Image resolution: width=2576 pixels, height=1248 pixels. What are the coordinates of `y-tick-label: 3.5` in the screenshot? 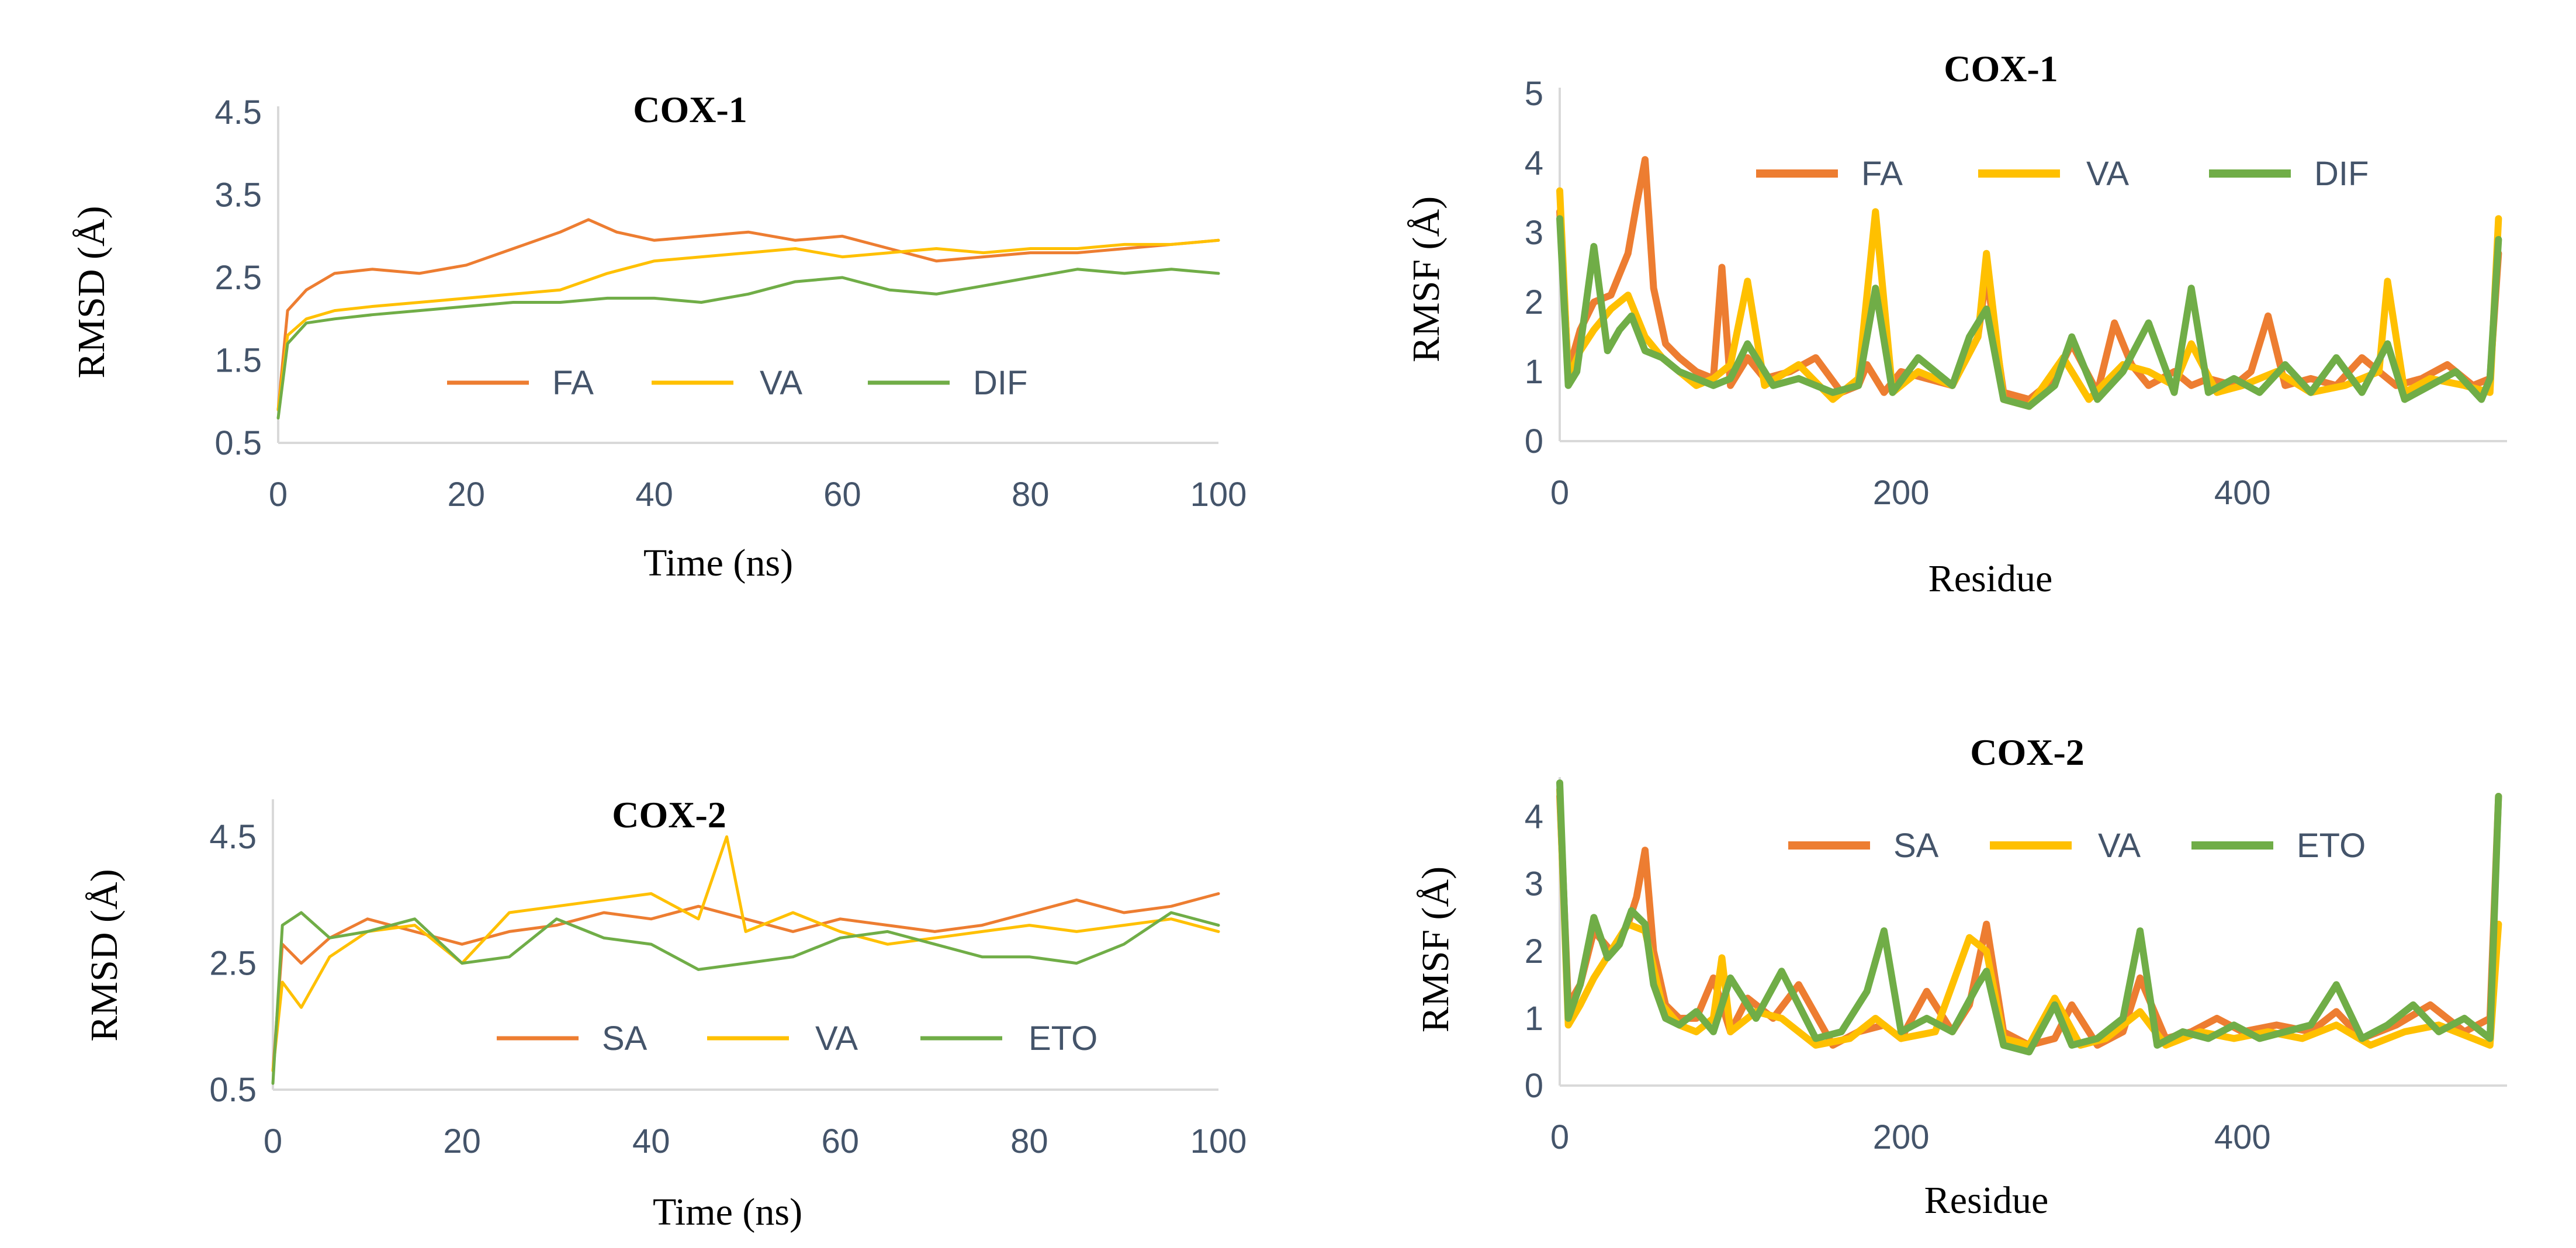 It's located at (238, 195).